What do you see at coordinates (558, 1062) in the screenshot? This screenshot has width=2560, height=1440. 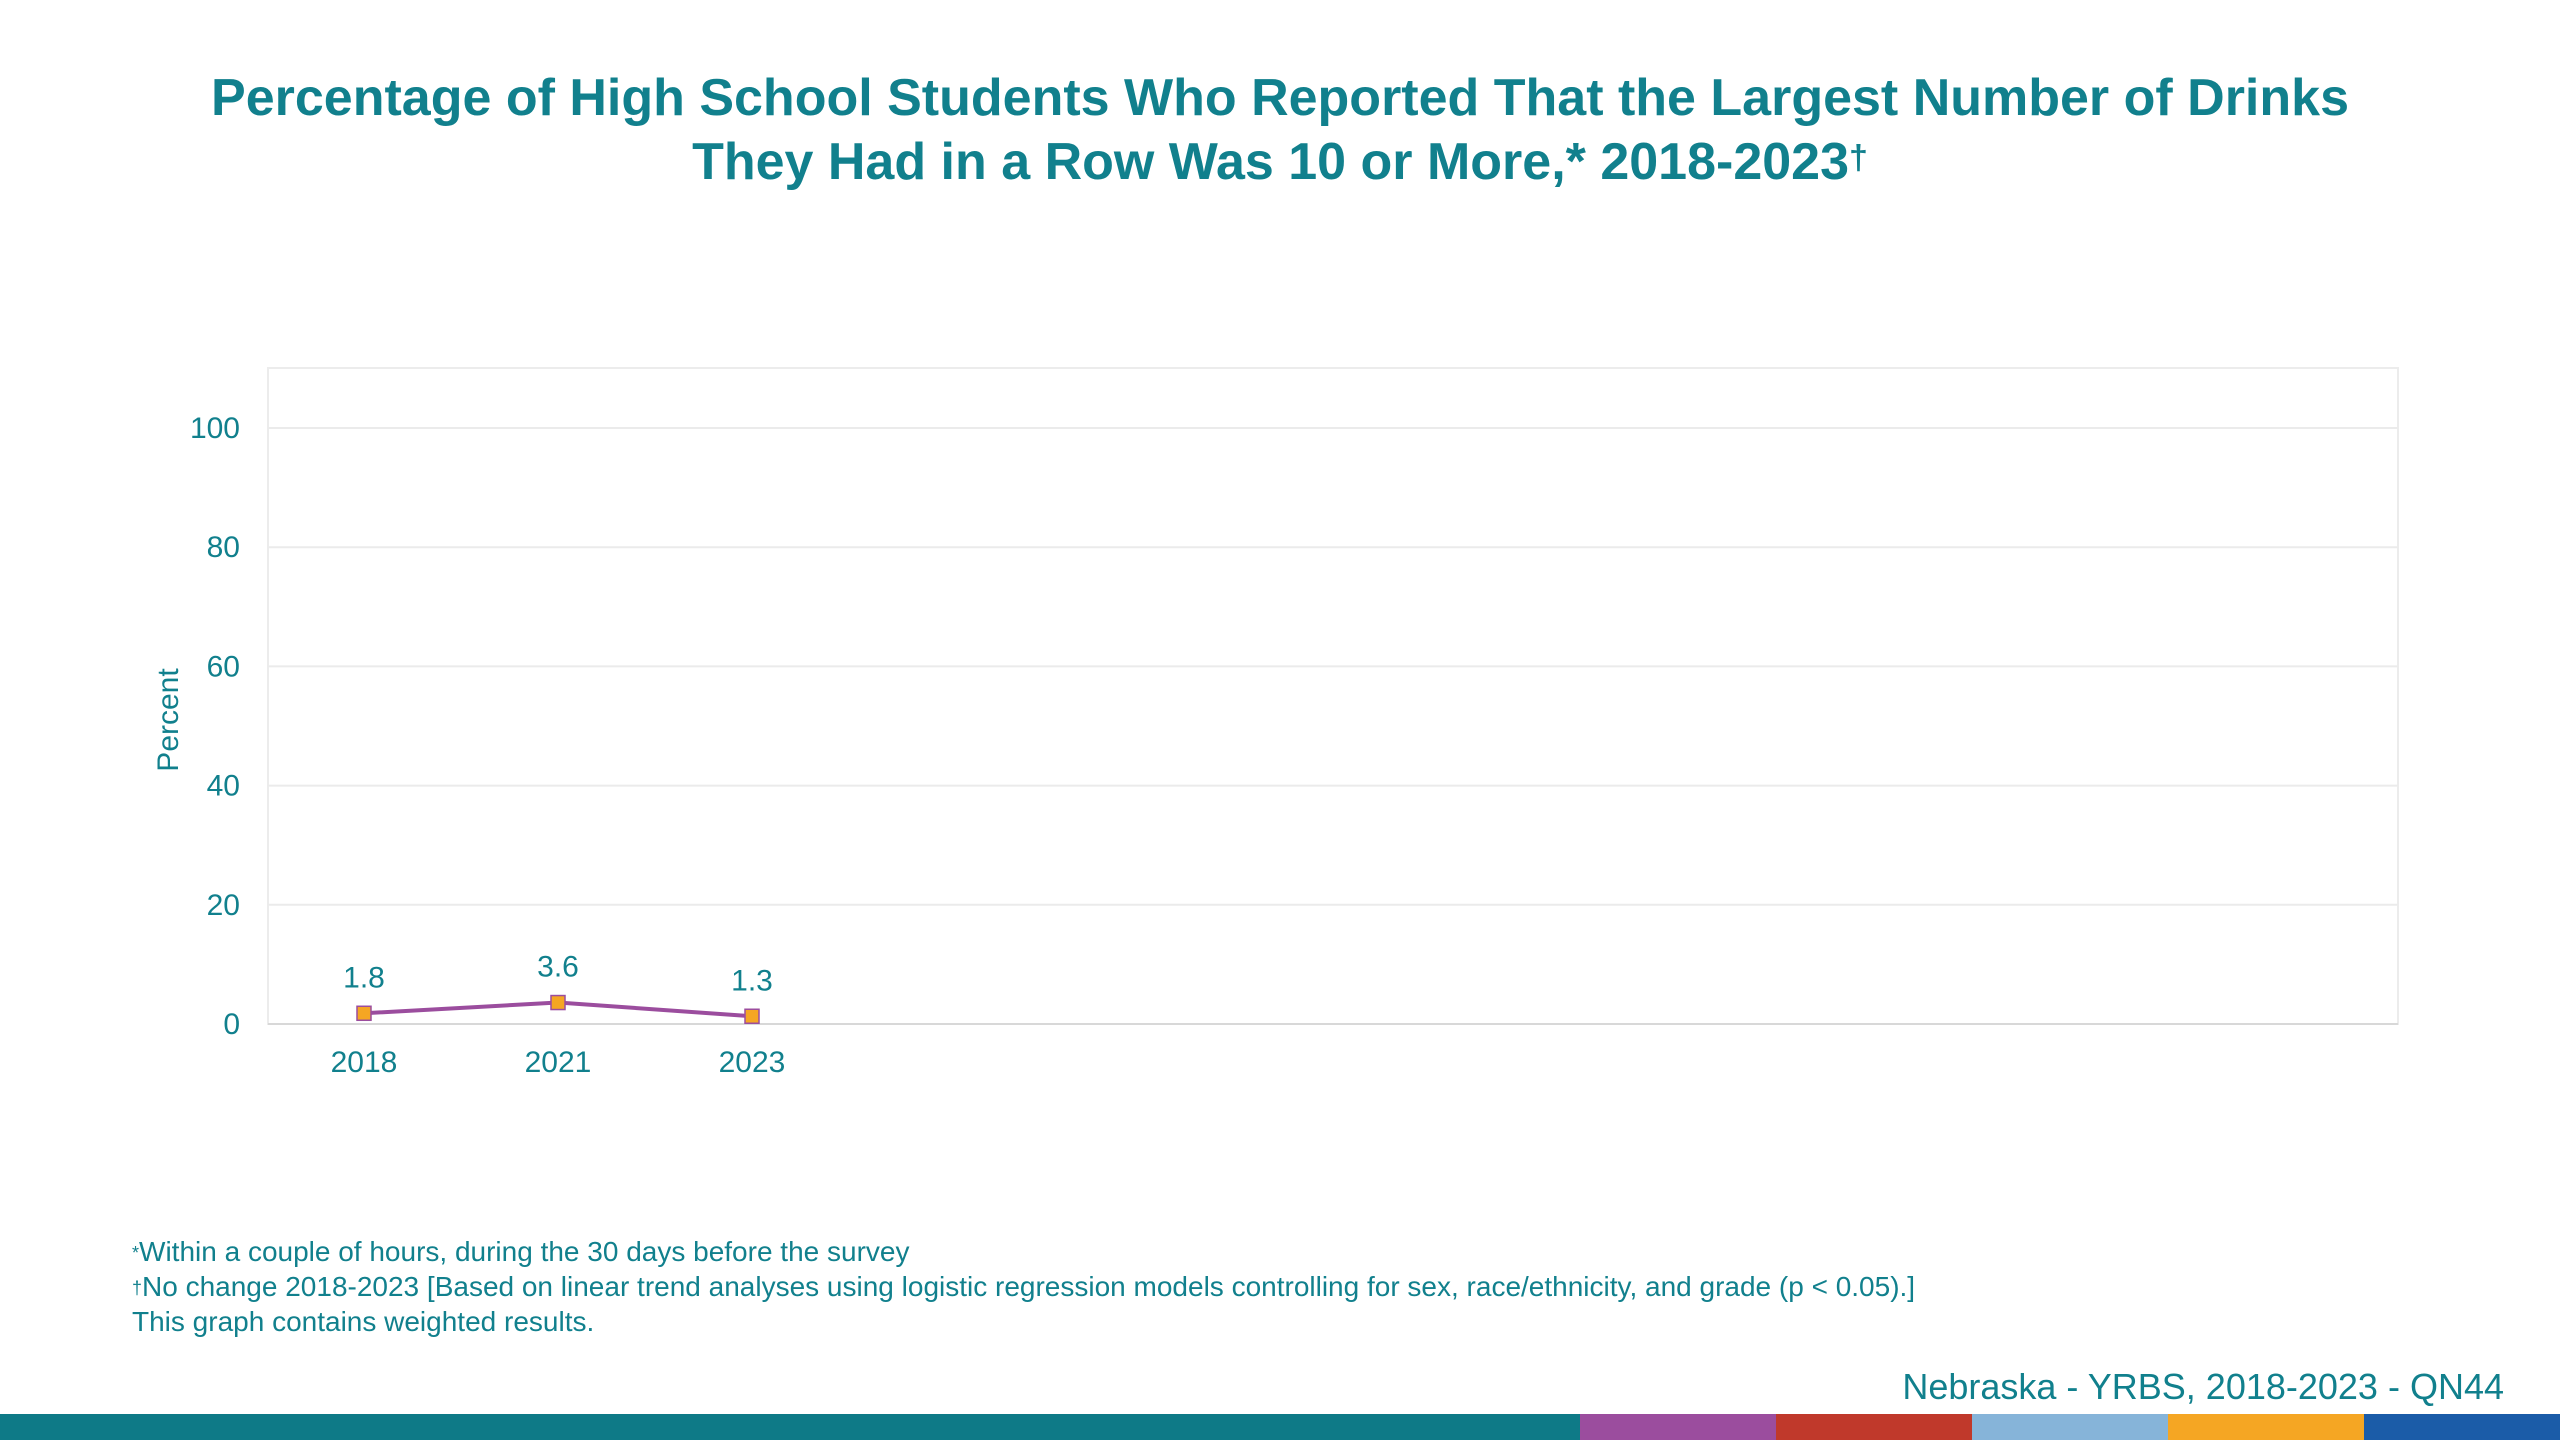 I see `x-tick-label: 2021` at bounding box center [558, 1062].